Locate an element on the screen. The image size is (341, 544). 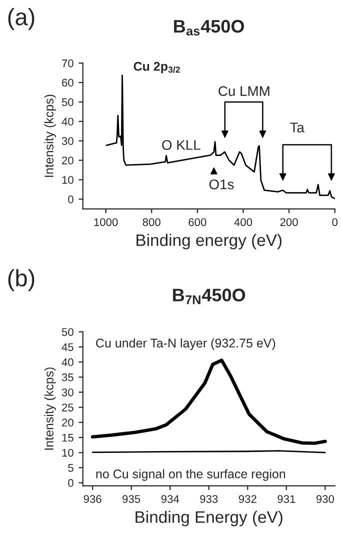
x-tick-label: 934 is located at coordinates (170, 499).